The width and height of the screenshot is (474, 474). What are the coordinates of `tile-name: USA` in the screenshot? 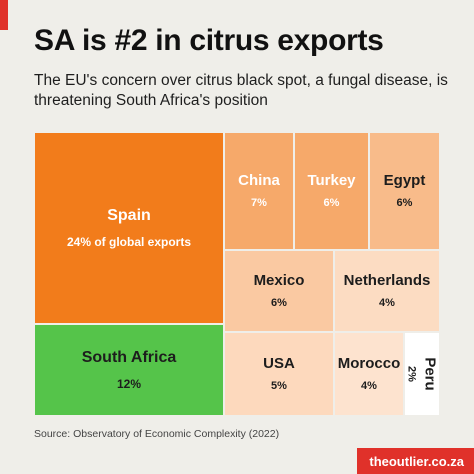 It's located at (279, 363).